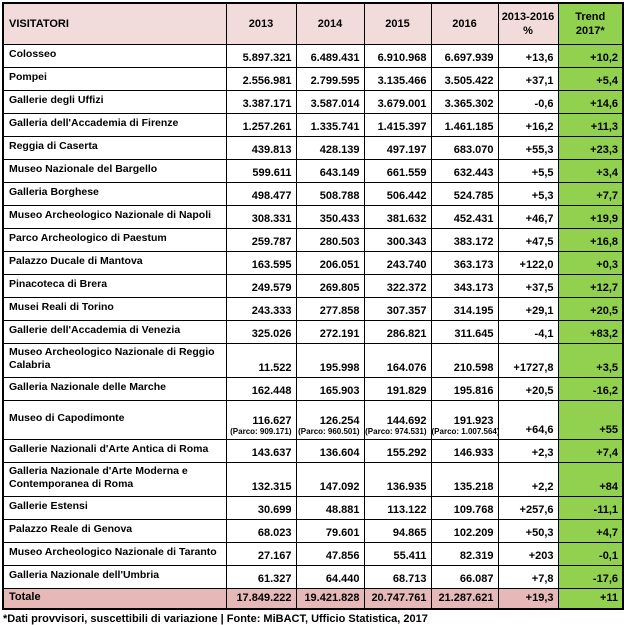 The height and width of the screenshot is (625, 624). Describe the element at coordinates (114, 193) in the screenshot. I see `museum-name-cell: Galleria Borghese` at that location.